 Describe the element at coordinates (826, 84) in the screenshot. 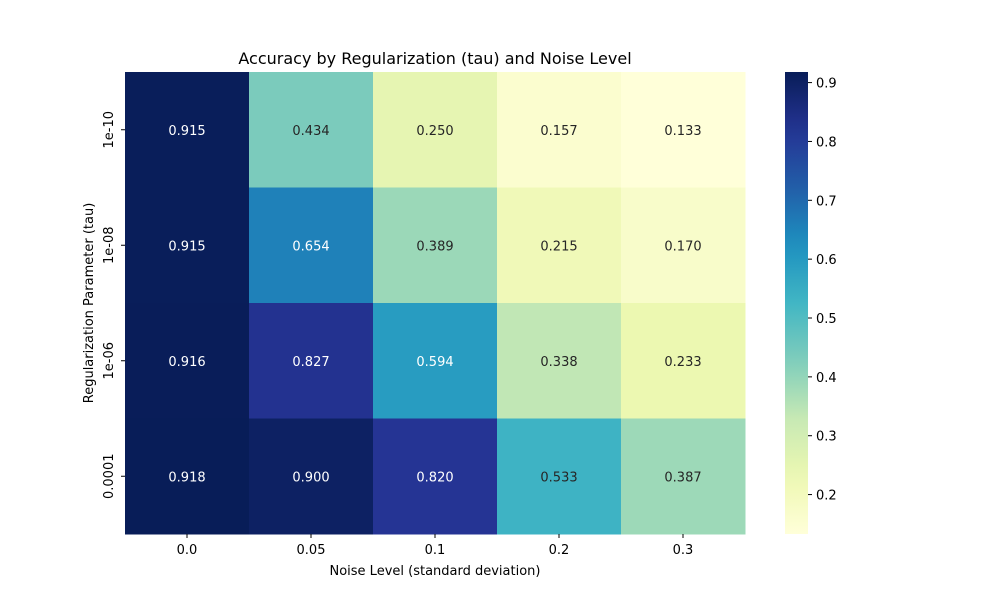

I see `colorbar-tick-label: 0.9` at that location.